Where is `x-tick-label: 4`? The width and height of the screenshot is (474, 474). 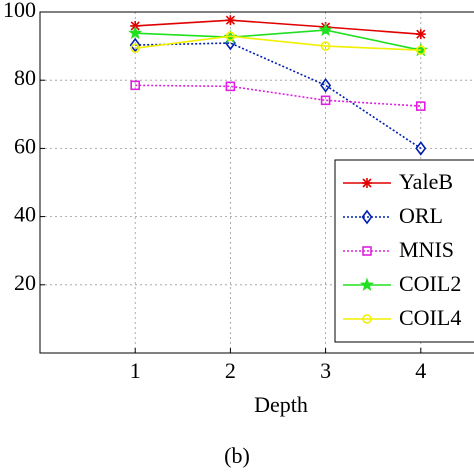
x-tick-label: 4 is located at coordinates (420, 370).